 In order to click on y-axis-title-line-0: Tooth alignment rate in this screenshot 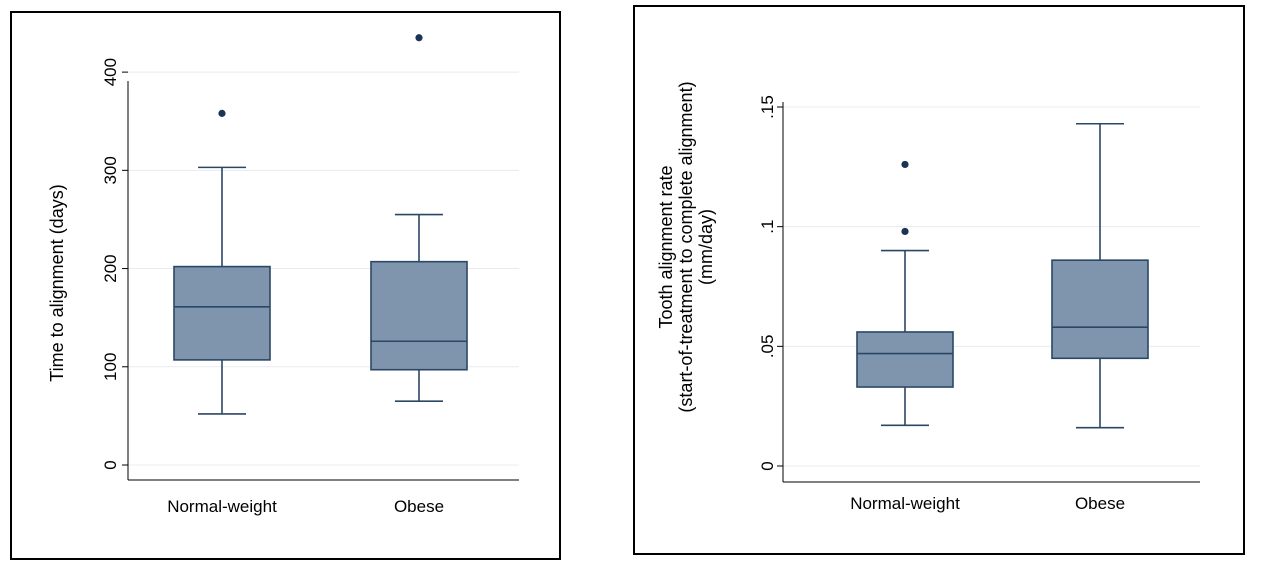, I will do `click(666, 246)`.